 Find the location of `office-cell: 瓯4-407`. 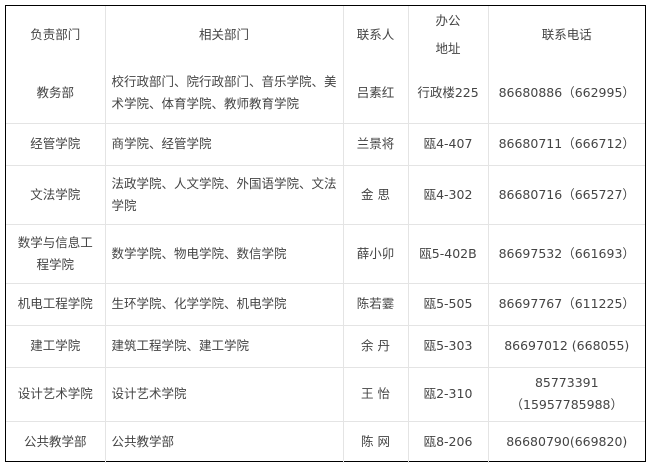

office-cell: 瓯4-407 is located at coordinates (448, 144).